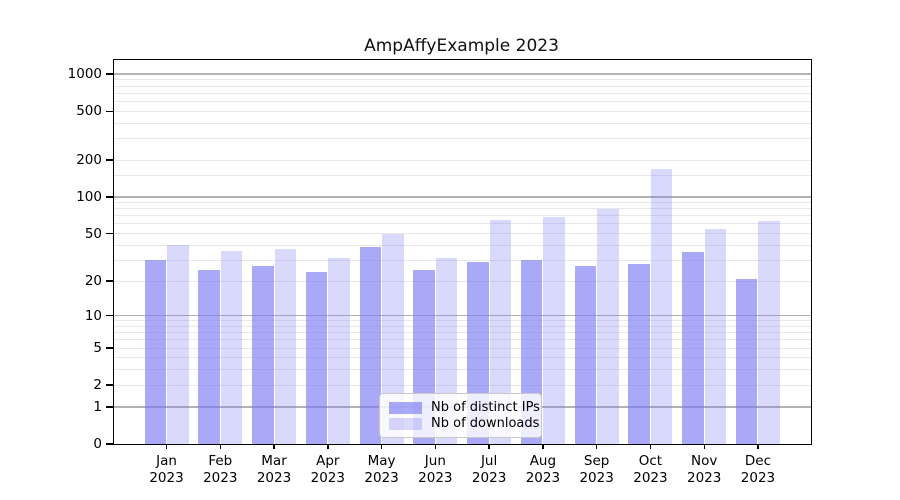  Describe the element at coordinates (274, 470) in the screenshot. I see `x-tick-label: Mar 2023` at that location.